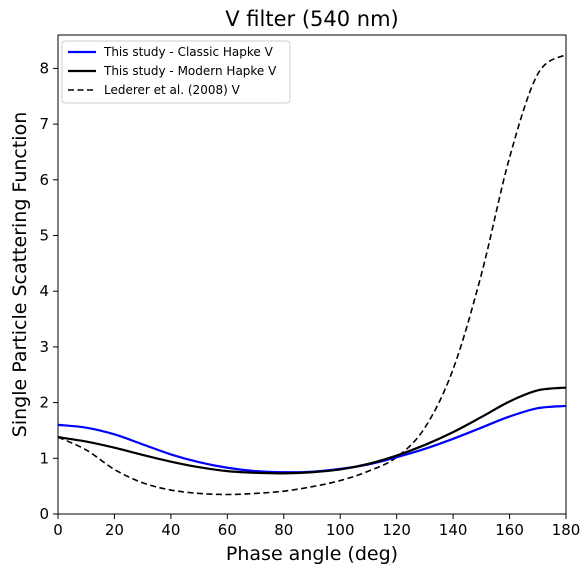  Describe the element at coordinates (114, 530) in the screenshot. I see `x-tick-label: 20` at that location.